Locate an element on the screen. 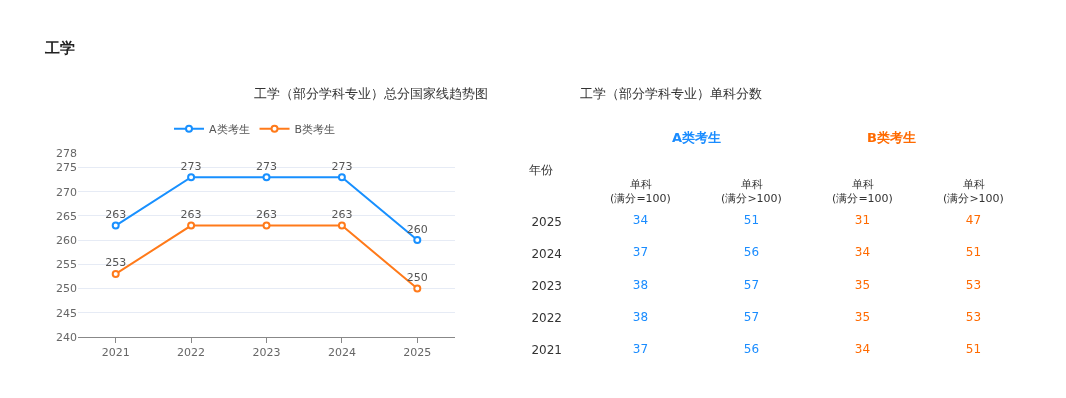 The width and height of the screenshot is (1066, 398). y-tick-label: 245 is located at coordinates (66, 313).